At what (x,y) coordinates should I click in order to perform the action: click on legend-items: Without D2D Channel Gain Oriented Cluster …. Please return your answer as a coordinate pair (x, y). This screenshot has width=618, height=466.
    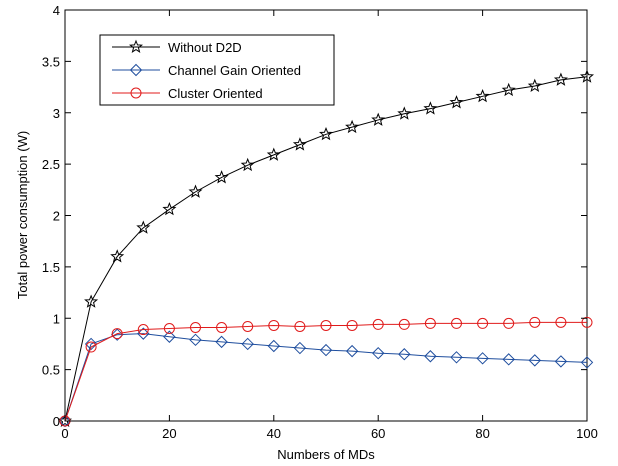
    Looking at the image, I should click on (206, 70).